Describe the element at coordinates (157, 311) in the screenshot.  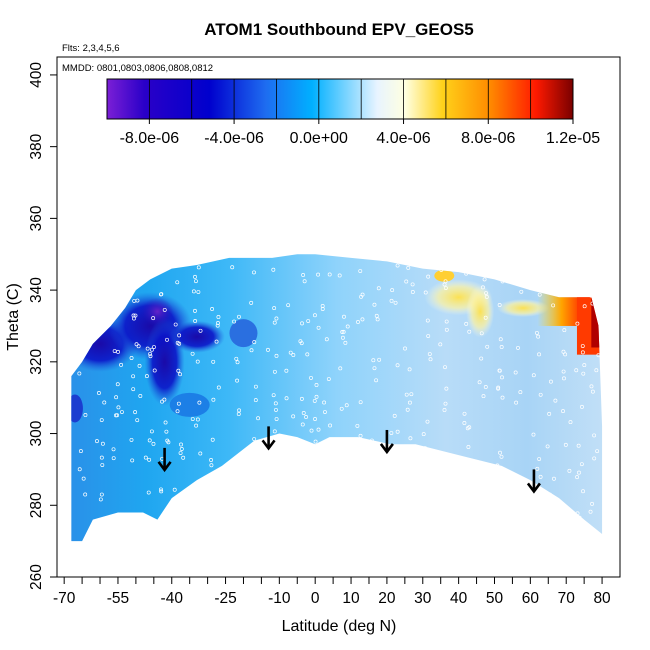
I see `min-pv-center` at that location.